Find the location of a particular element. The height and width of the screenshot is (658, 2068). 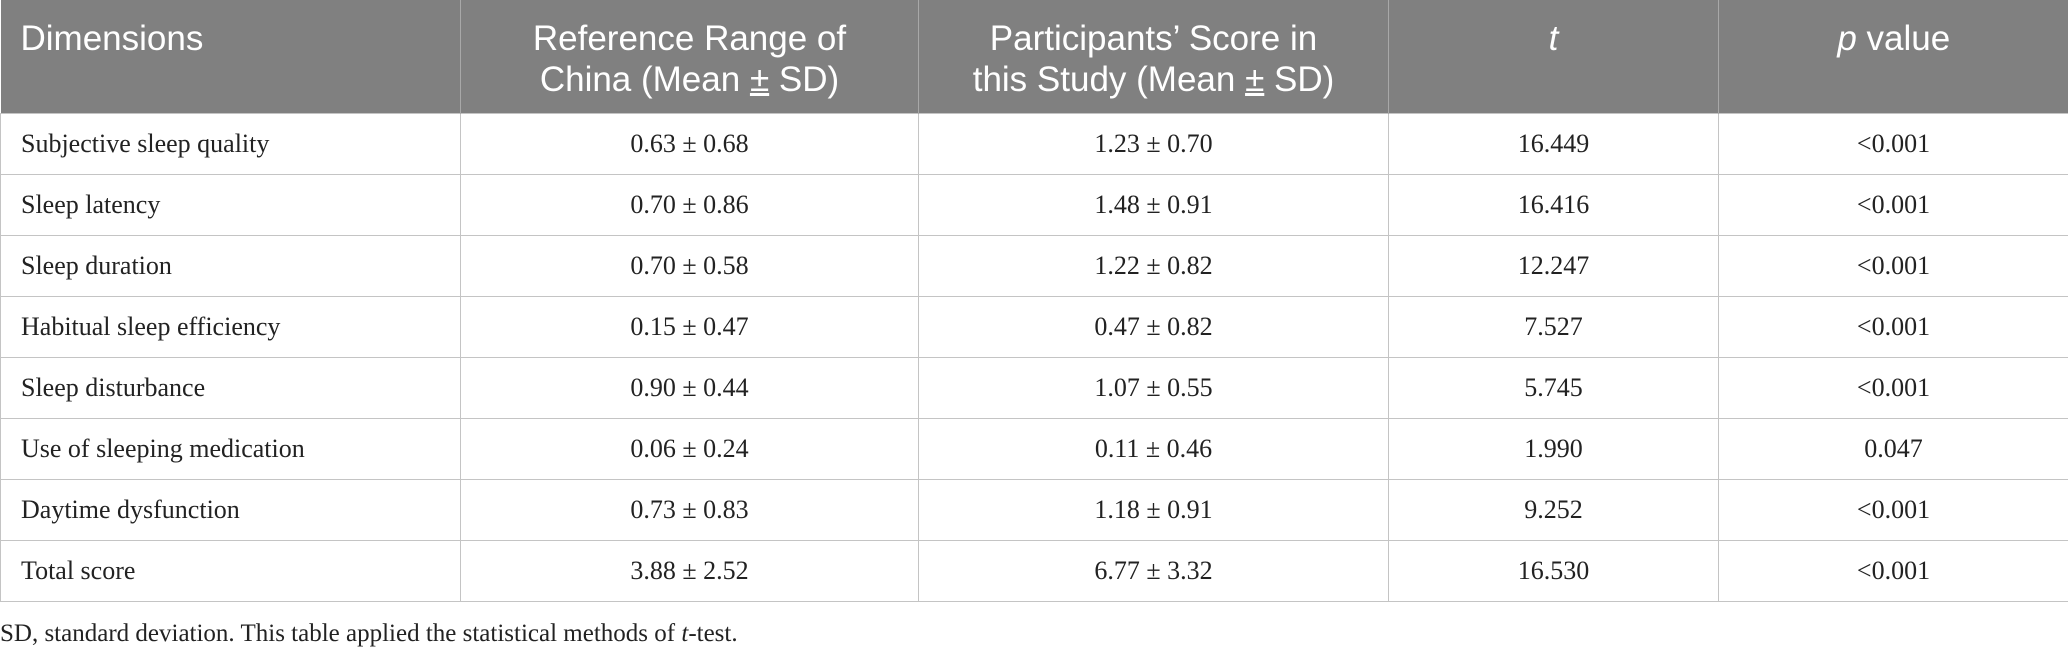

cell-reference: 0.70 ± 0.58 is located at coordinates (689, 265).